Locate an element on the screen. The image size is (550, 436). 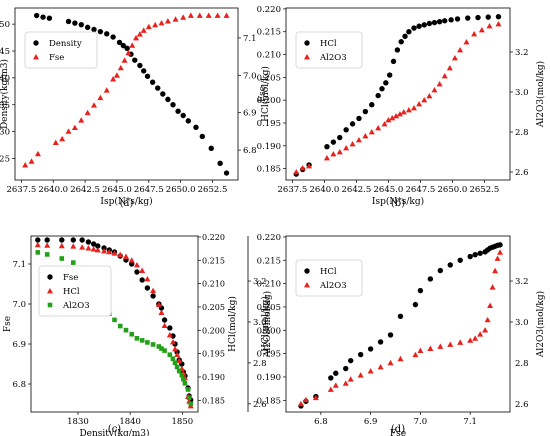
legend-label: Fse is located at coordinates (56, 58).